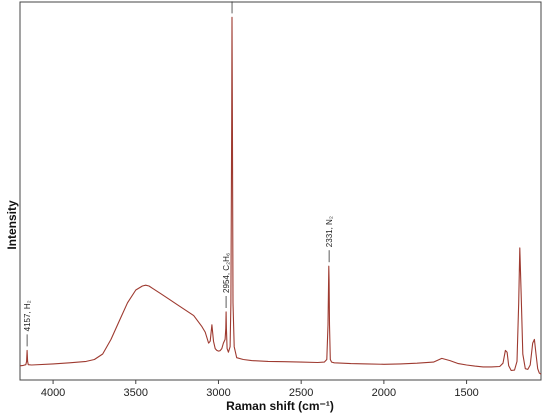  I want to click on x-tick-label: 4000, so click(53, 393).